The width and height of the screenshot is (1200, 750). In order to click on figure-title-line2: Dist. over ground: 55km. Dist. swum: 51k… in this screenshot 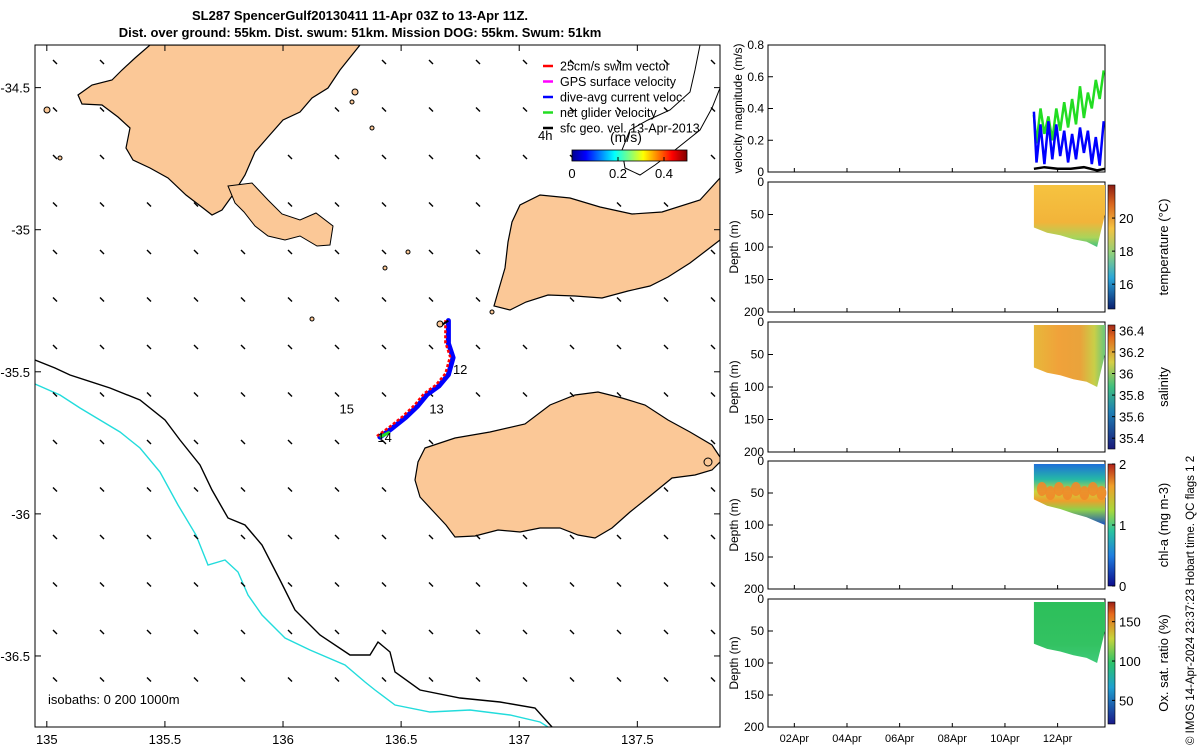, I will do `click(360, 32)`.